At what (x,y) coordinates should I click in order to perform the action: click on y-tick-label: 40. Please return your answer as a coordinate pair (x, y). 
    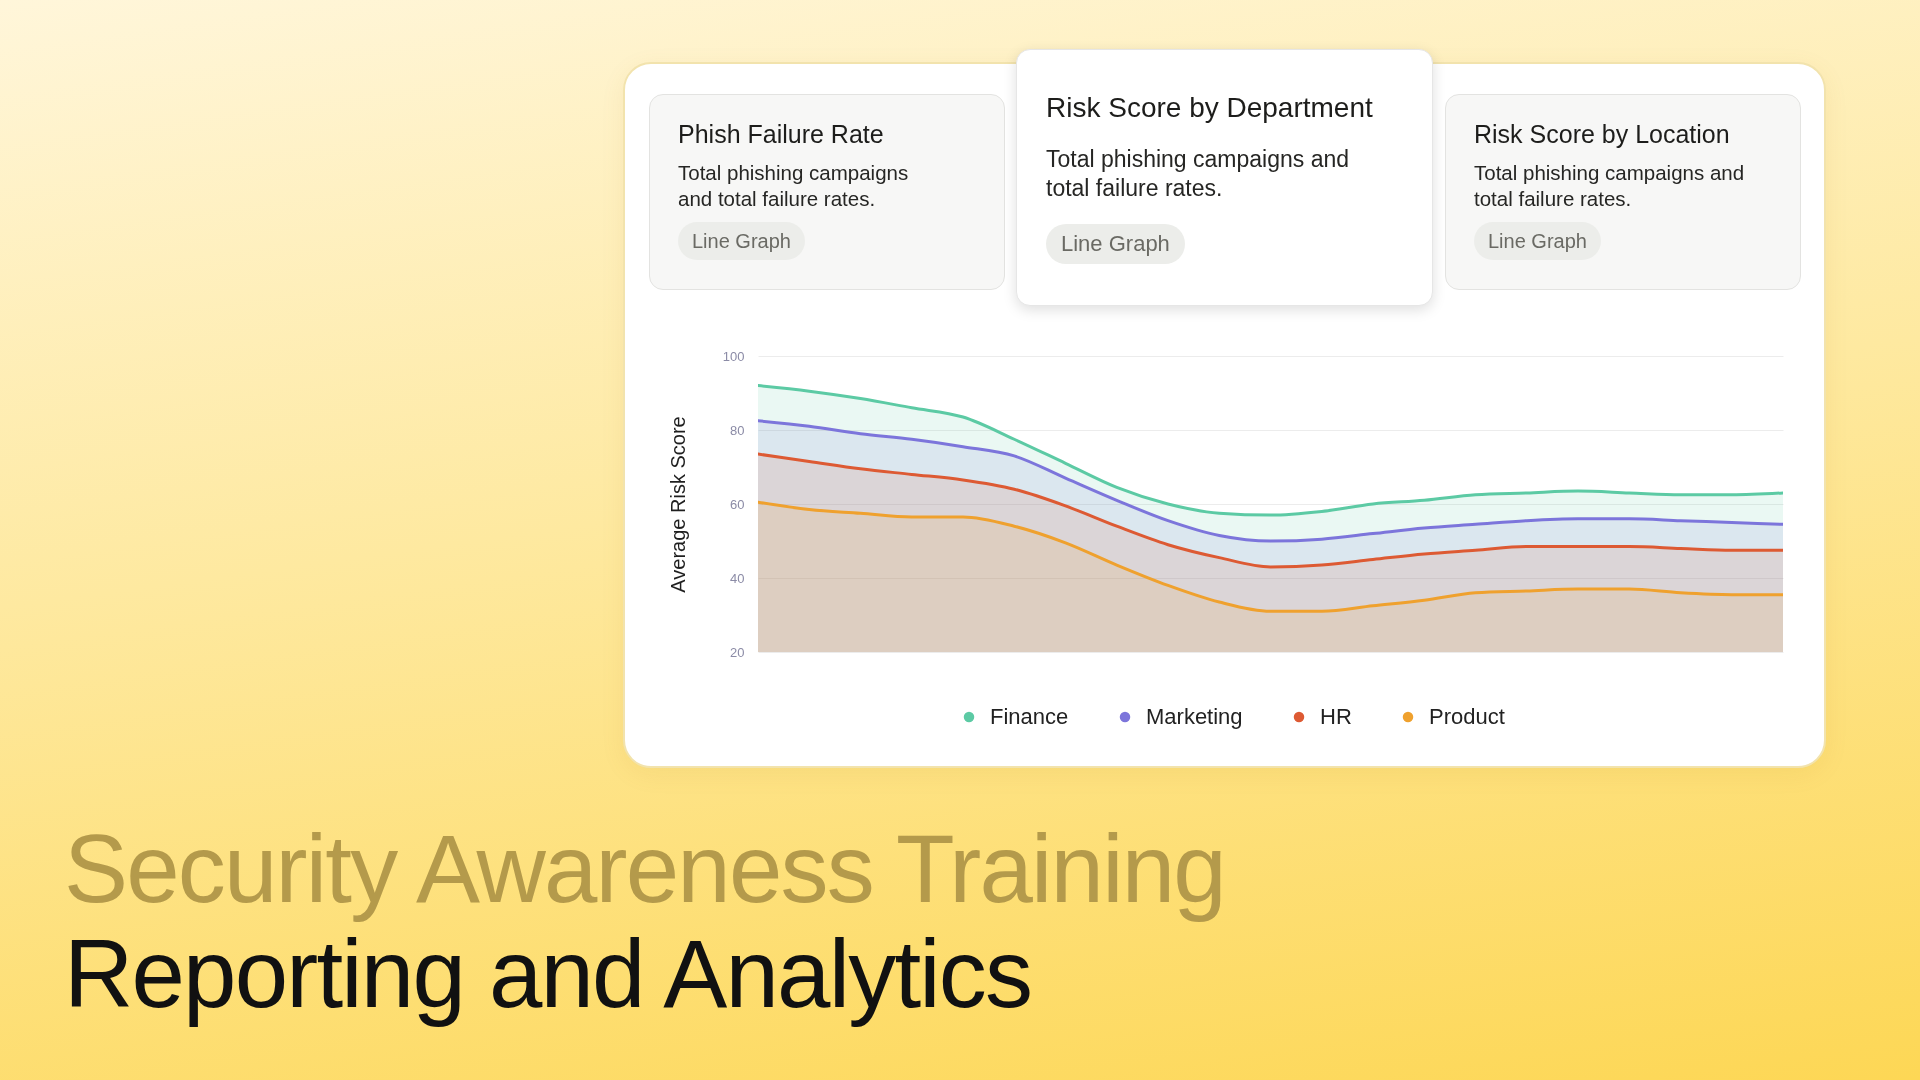
    Looking at the image, I should click on (737, 578).